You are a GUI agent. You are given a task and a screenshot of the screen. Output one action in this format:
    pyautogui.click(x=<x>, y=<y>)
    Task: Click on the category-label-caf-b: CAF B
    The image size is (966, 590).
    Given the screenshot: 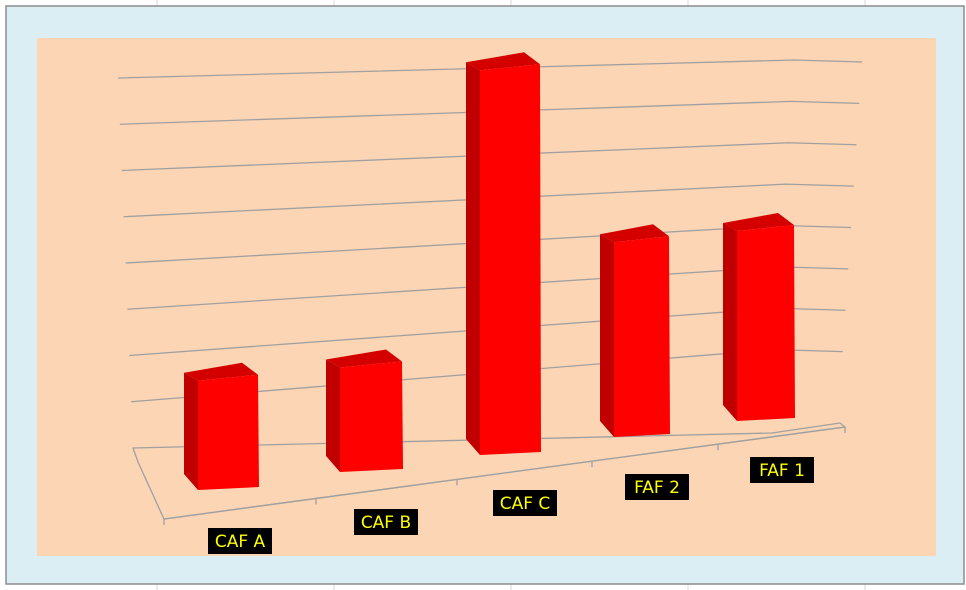 What is the action you would take?
    pyautogui.click(x=386, y=522)
    